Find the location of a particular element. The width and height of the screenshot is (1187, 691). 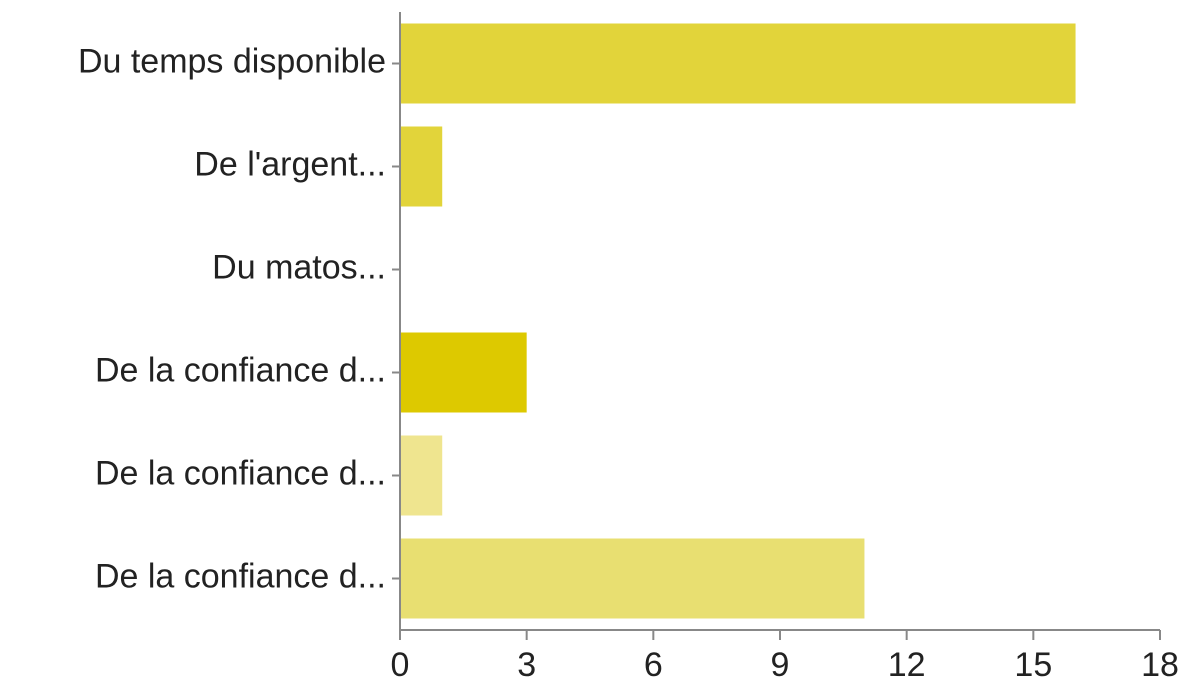

x-tick-label: 15 is located at coordinates (1033, 665).